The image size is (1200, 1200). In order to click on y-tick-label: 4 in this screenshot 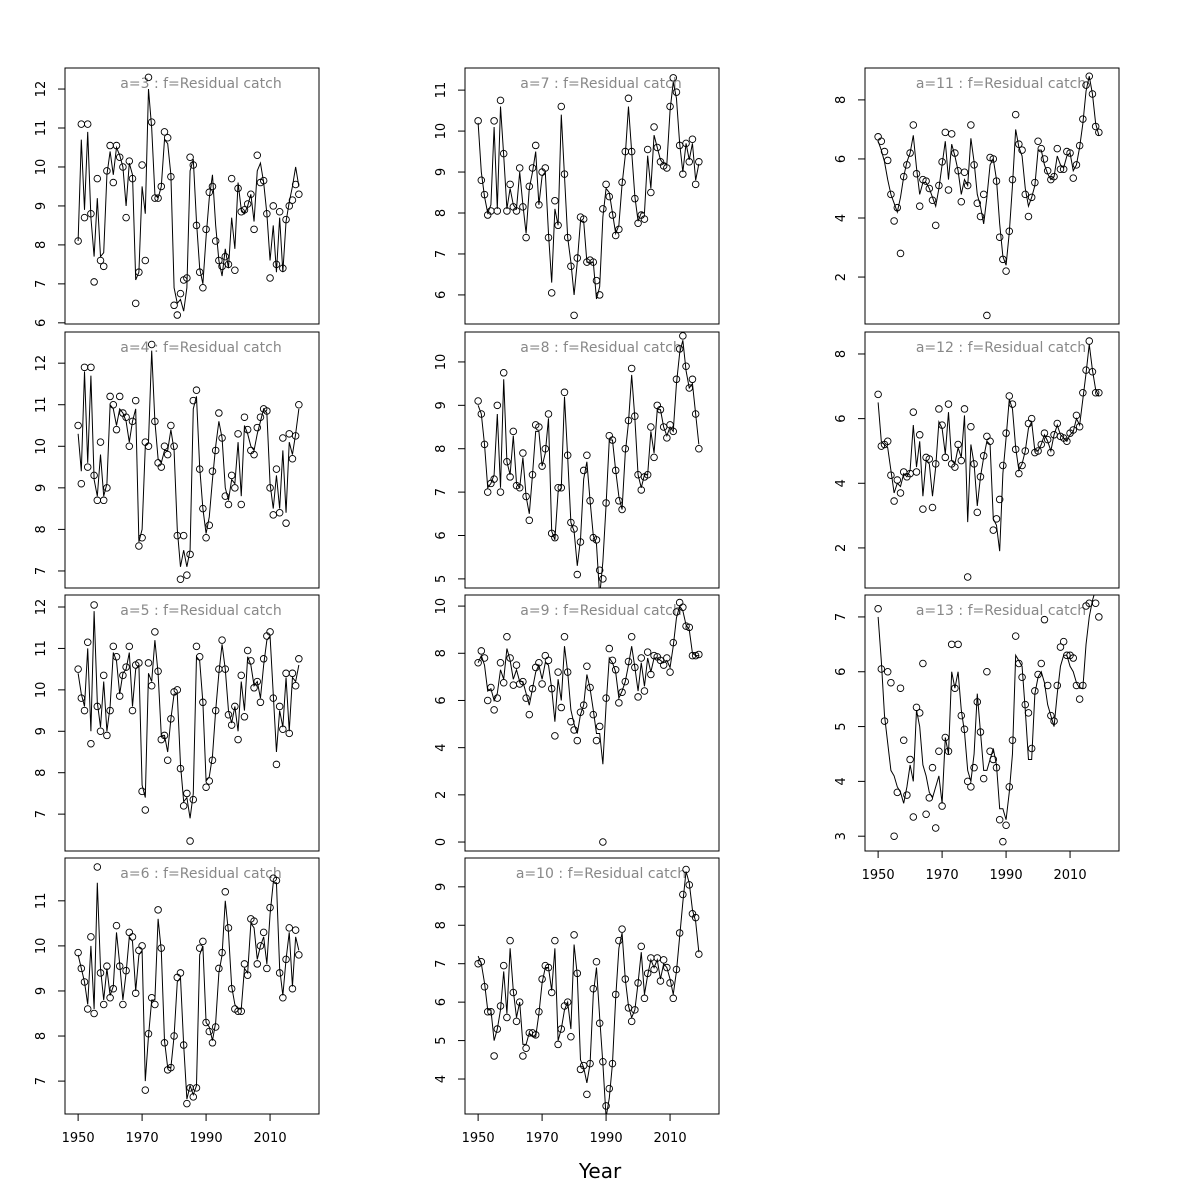, I will do `click(841, 218)`.